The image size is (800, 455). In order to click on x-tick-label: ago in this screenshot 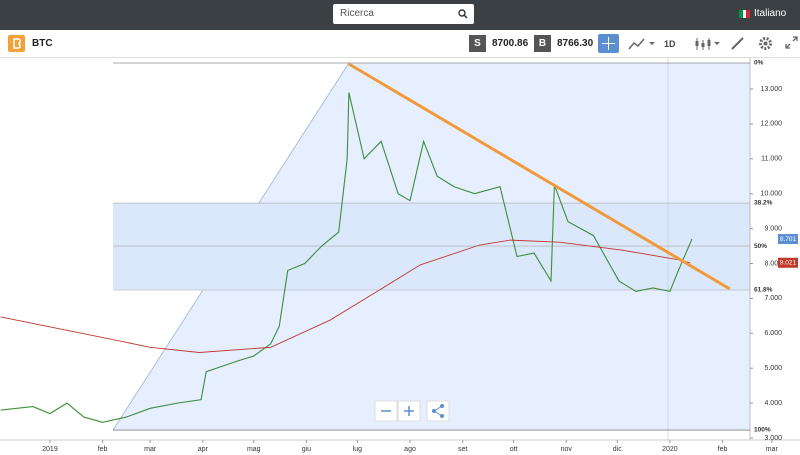, I will do `click(410, 449)`.